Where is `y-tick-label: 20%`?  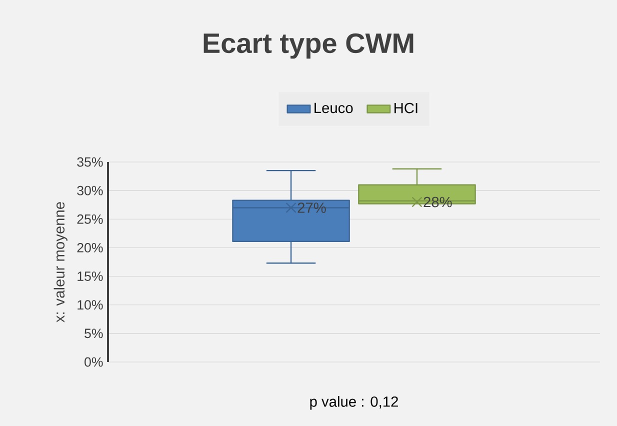 y-tick-label: 20% is located at coordinates (90, 247).